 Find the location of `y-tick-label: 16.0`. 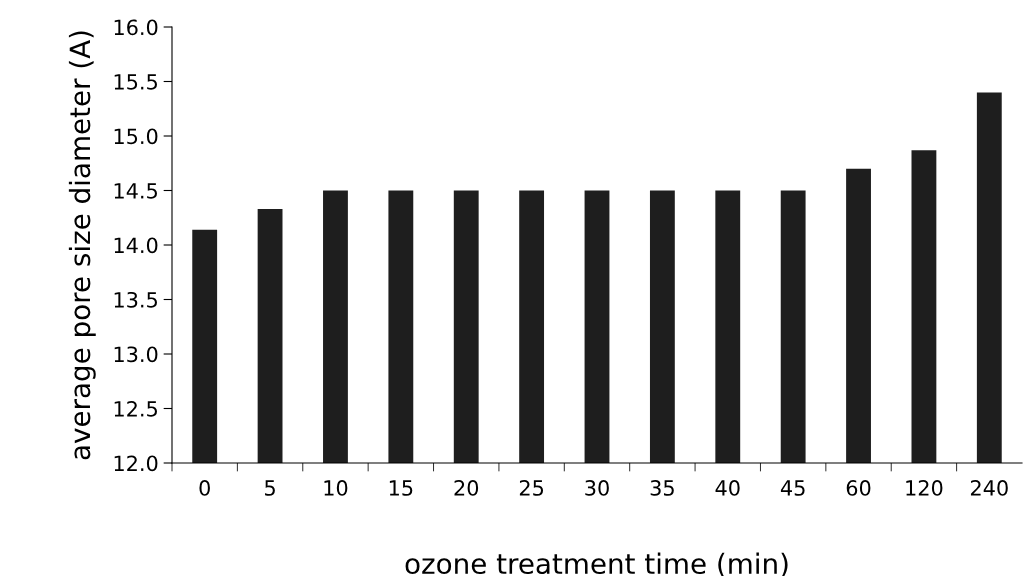

y-tick-label: 16.0 is located at coordinates (136, 27).